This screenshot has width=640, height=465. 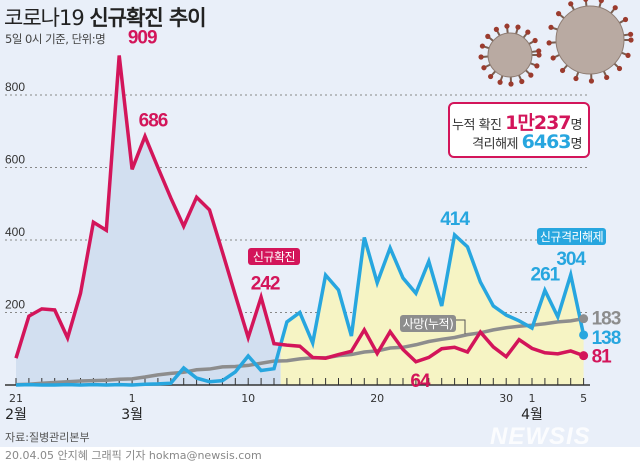 What do you see at coordinates (377, 398) in the screenshot?
I see `x-tick-label: 20` at bounding box center [377, 398].